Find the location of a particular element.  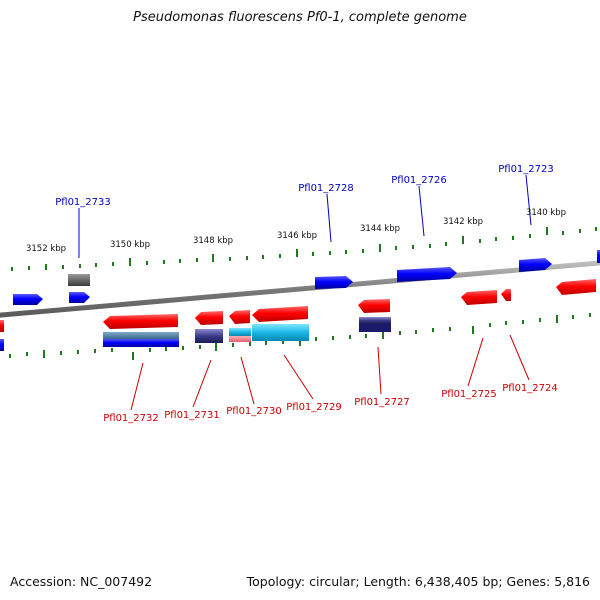

scale-label: 3146 kbp is located at coordinates (297, 236).